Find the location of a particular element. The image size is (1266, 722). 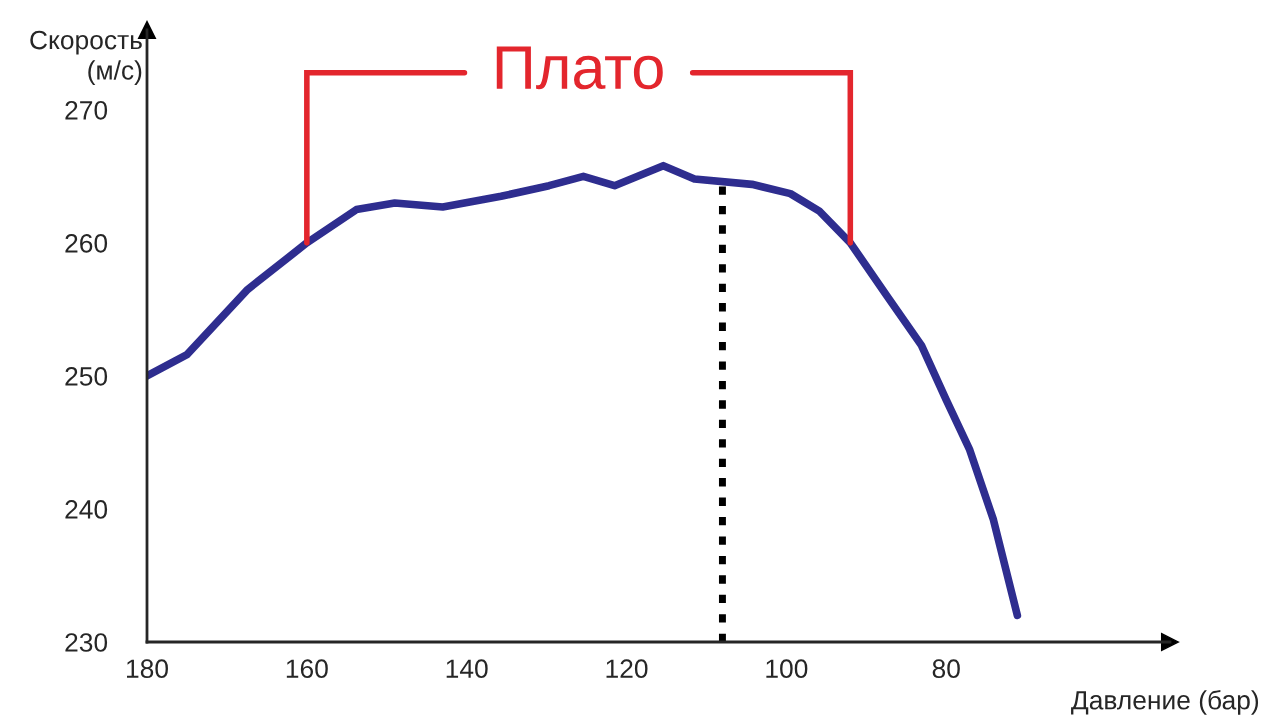

y-tick-label: 240 is located at coordinates (86, 509).